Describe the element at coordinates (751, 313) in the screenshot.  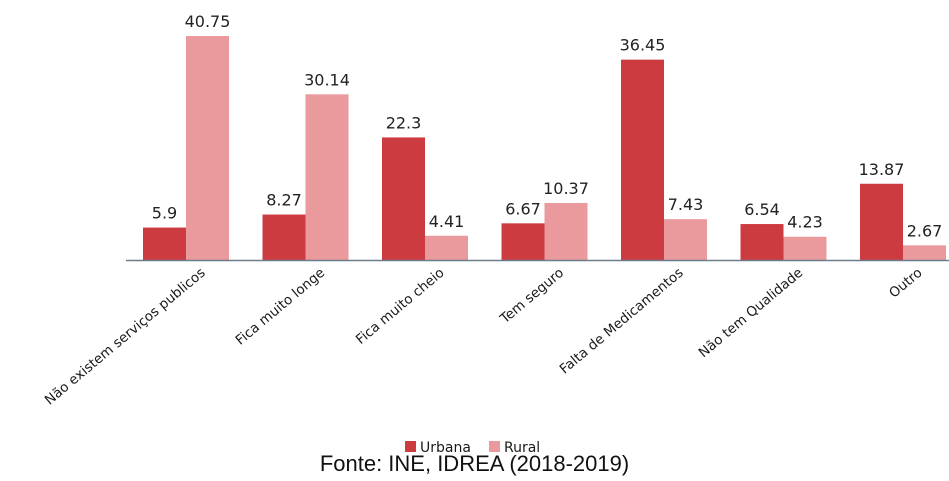
I see `tick-label-nao-tem-qualidade: Não tem Qualidade` at that location.